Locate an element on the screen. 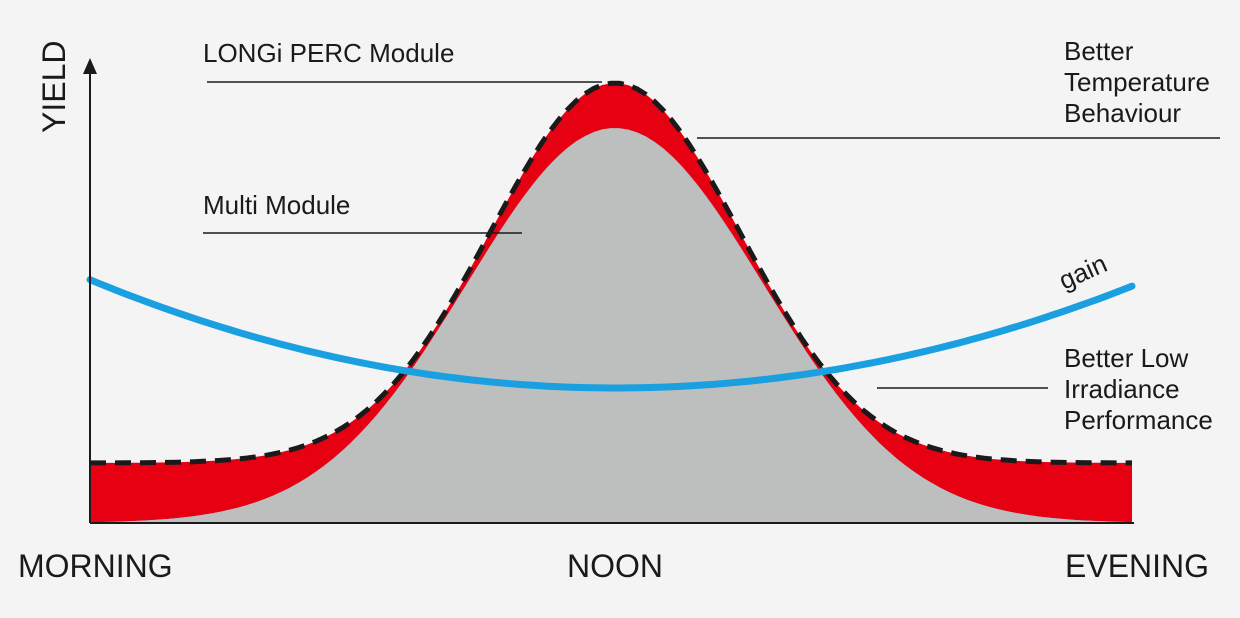  x-label-evening: EVENING is located at coordinates (1137, 566).